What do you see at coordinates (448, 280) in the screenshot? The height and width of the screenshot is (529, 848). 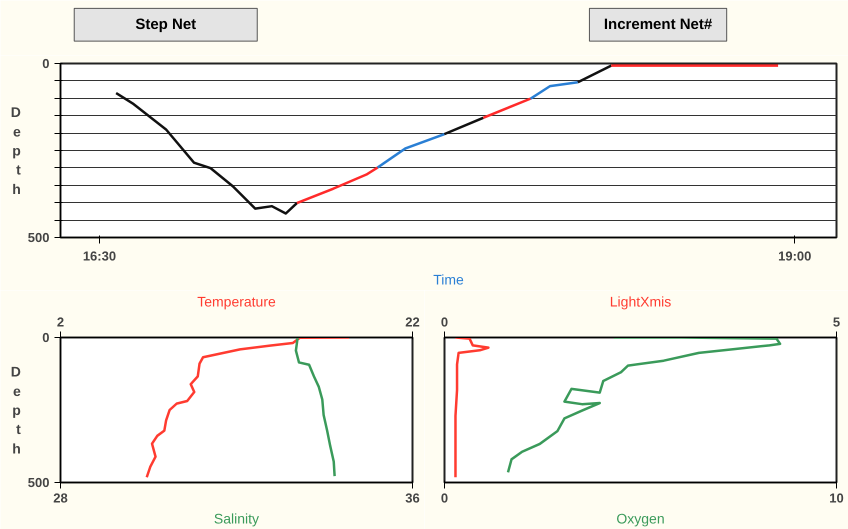 I see `x-axis-title: Time` at bounding box center [448, 280].